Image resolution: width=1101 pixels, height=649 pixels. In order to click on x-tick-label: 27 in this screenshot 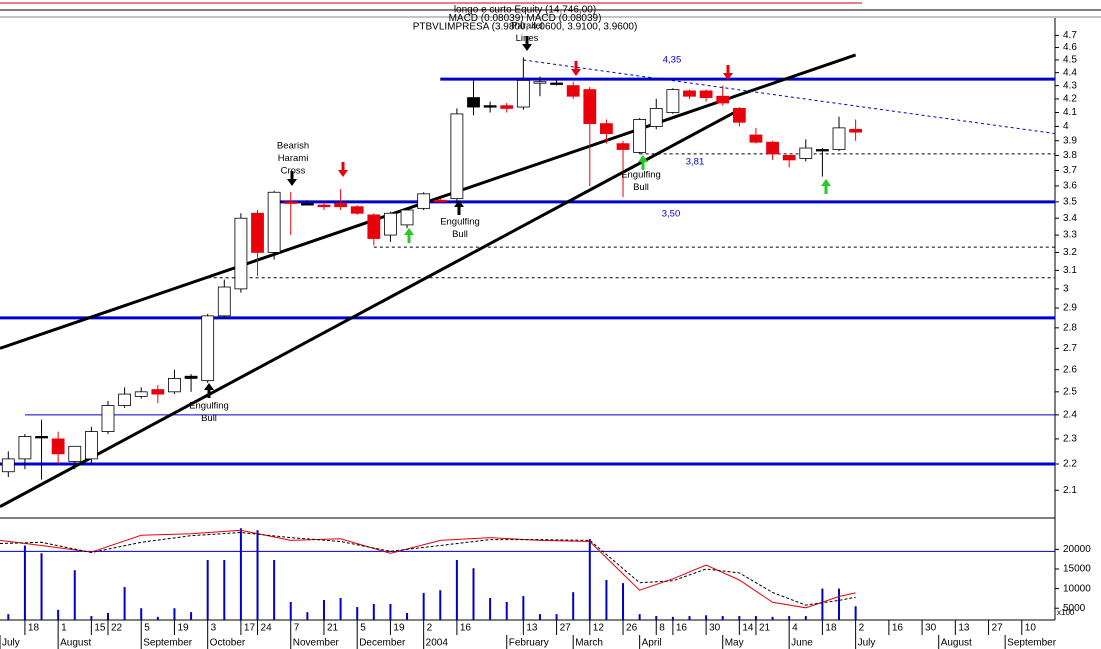, I will do `click(998, 628)`.